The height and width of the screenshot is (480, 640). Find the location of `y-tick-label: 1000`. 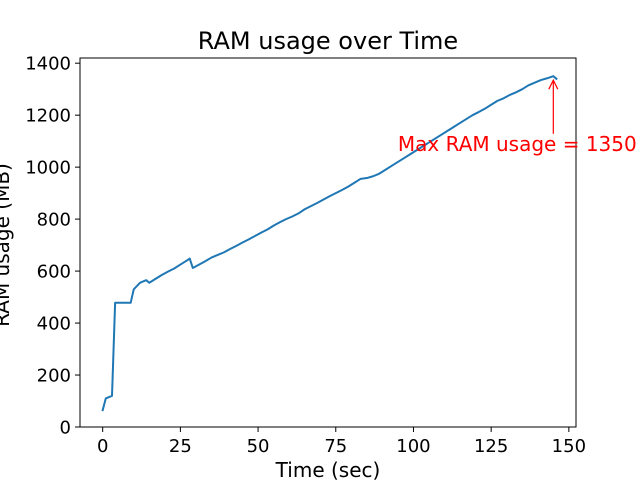

y-tick-label: 1000 is located at coordinates (48, 168).